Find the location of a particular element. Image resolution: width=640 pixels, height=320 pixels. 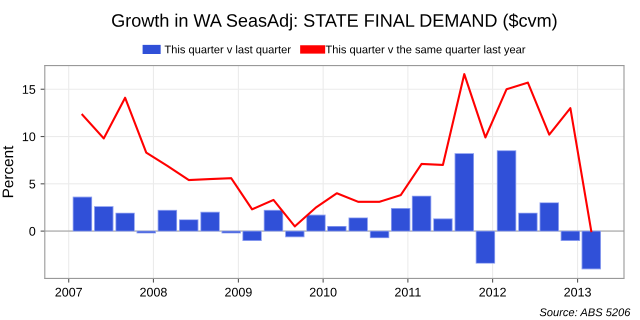

x-tick-label: 2009 is located at coordinates (238, 292).